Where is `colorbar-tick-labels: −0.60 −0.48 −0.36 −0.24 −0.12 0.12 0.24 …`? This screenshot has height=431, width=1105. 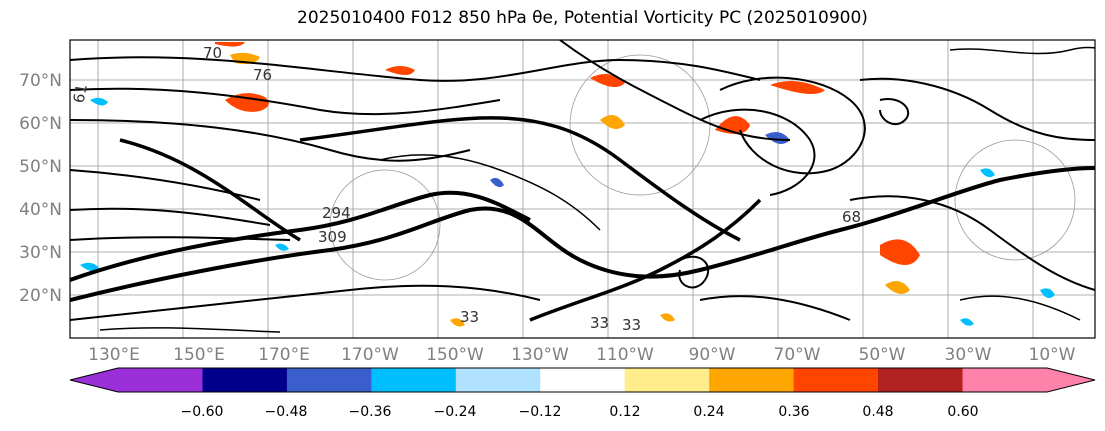
colorbar-tick-labels: −0.60 −0.48 −0.36 −0.24 −0.12 0.12 0.24 … is located at coordinates (580, 412).